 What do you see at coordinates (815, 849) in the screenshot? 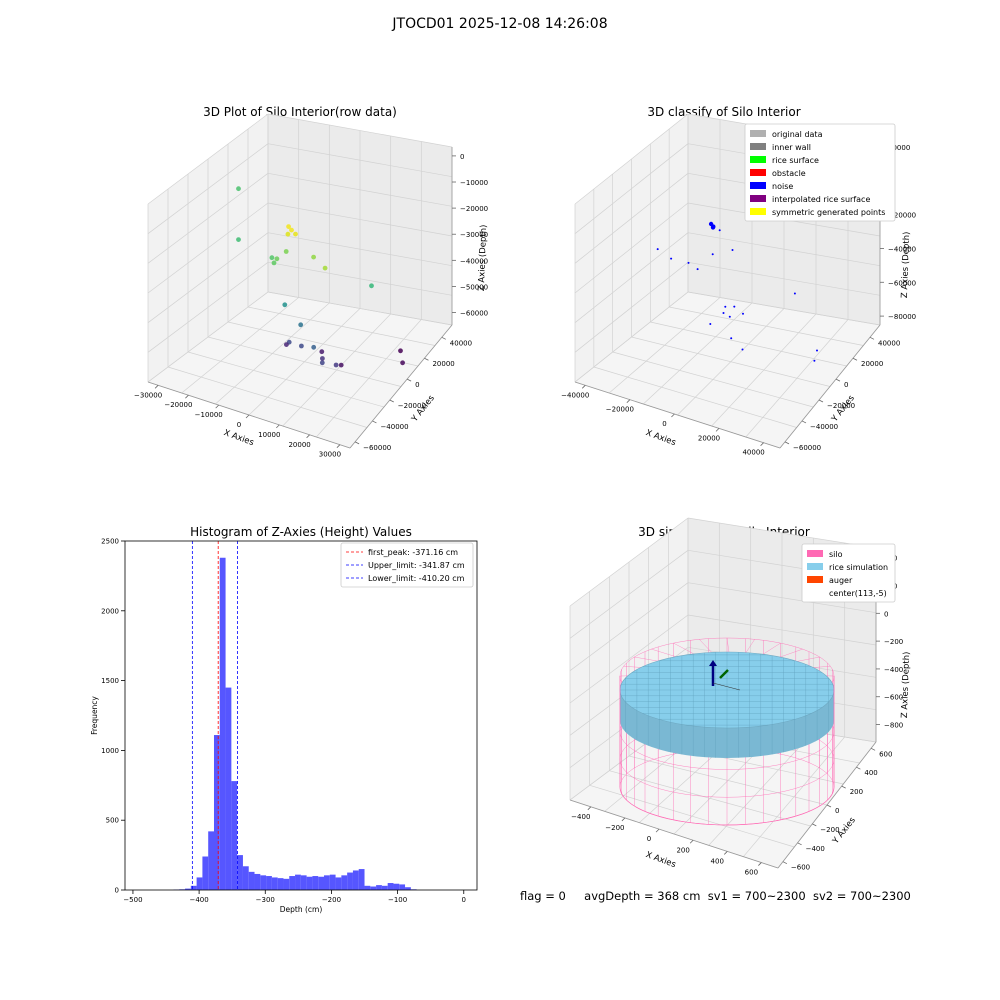
I see `y-tick-label: −400` at bounding box center [815, 849].